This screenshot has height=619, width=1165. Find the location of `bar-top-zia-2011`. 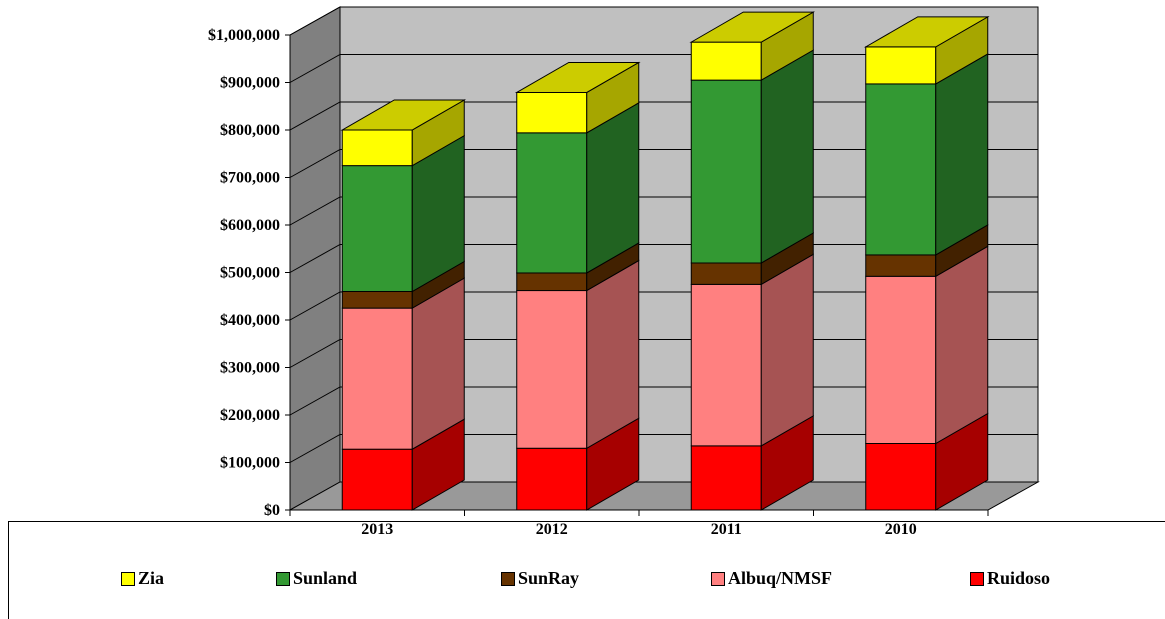

bar-top-zia-2011 is located at coordinates (752, 27).